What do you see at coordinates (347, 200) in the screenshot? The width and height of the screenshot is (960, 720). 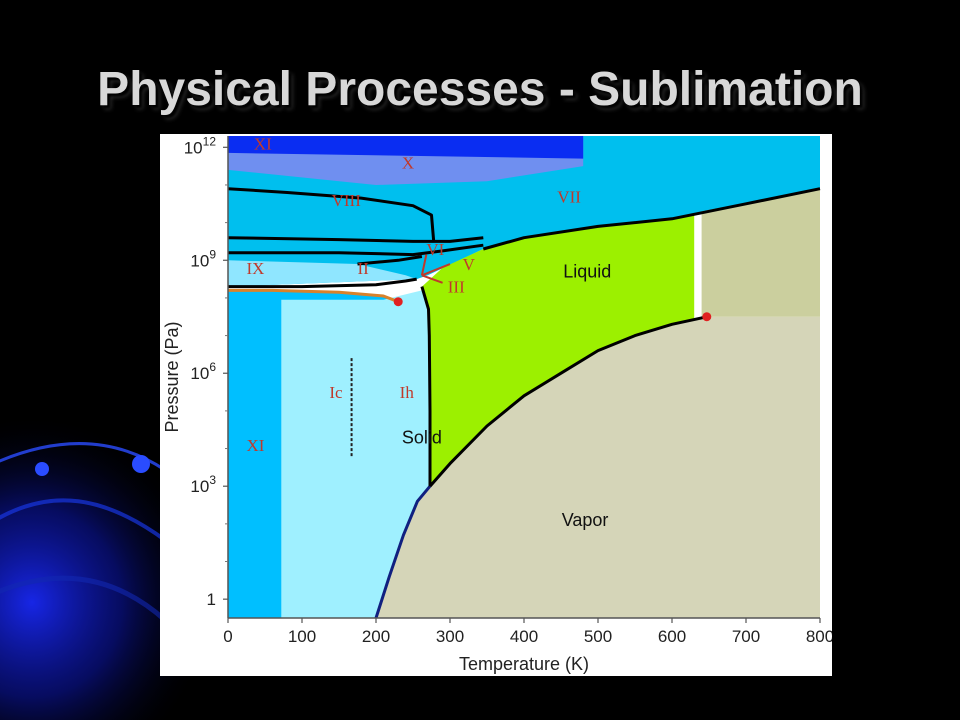 I see `phase-label: VIII` at bounding box center [347, 200].